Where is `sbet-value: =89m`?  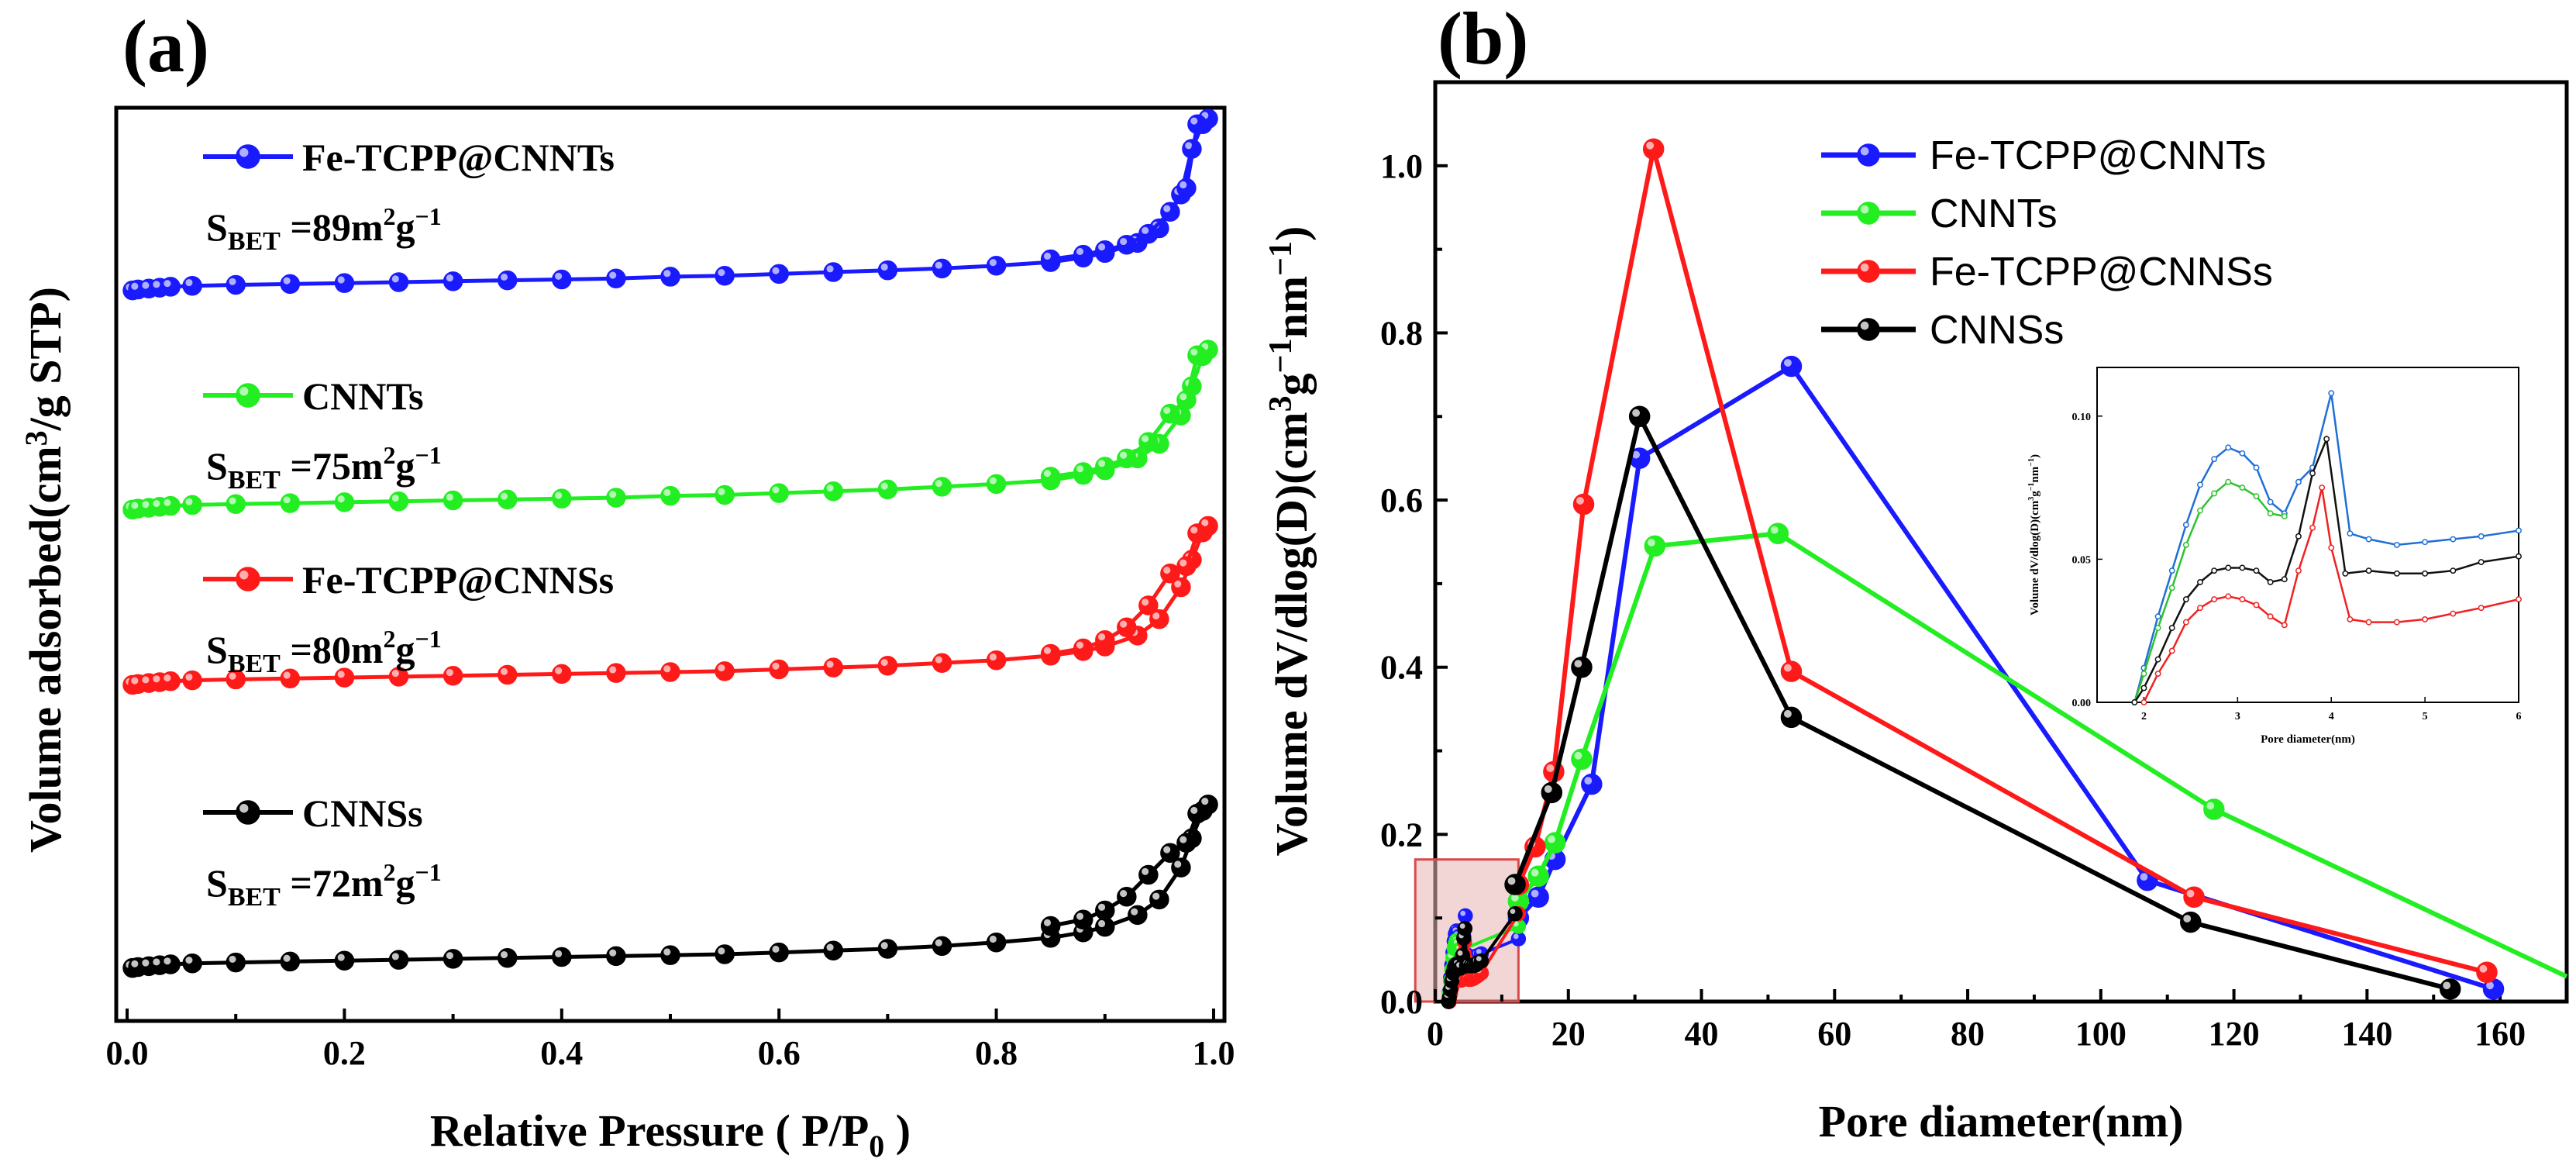
sbet-value: =89m is located at coordinates (332, 227).